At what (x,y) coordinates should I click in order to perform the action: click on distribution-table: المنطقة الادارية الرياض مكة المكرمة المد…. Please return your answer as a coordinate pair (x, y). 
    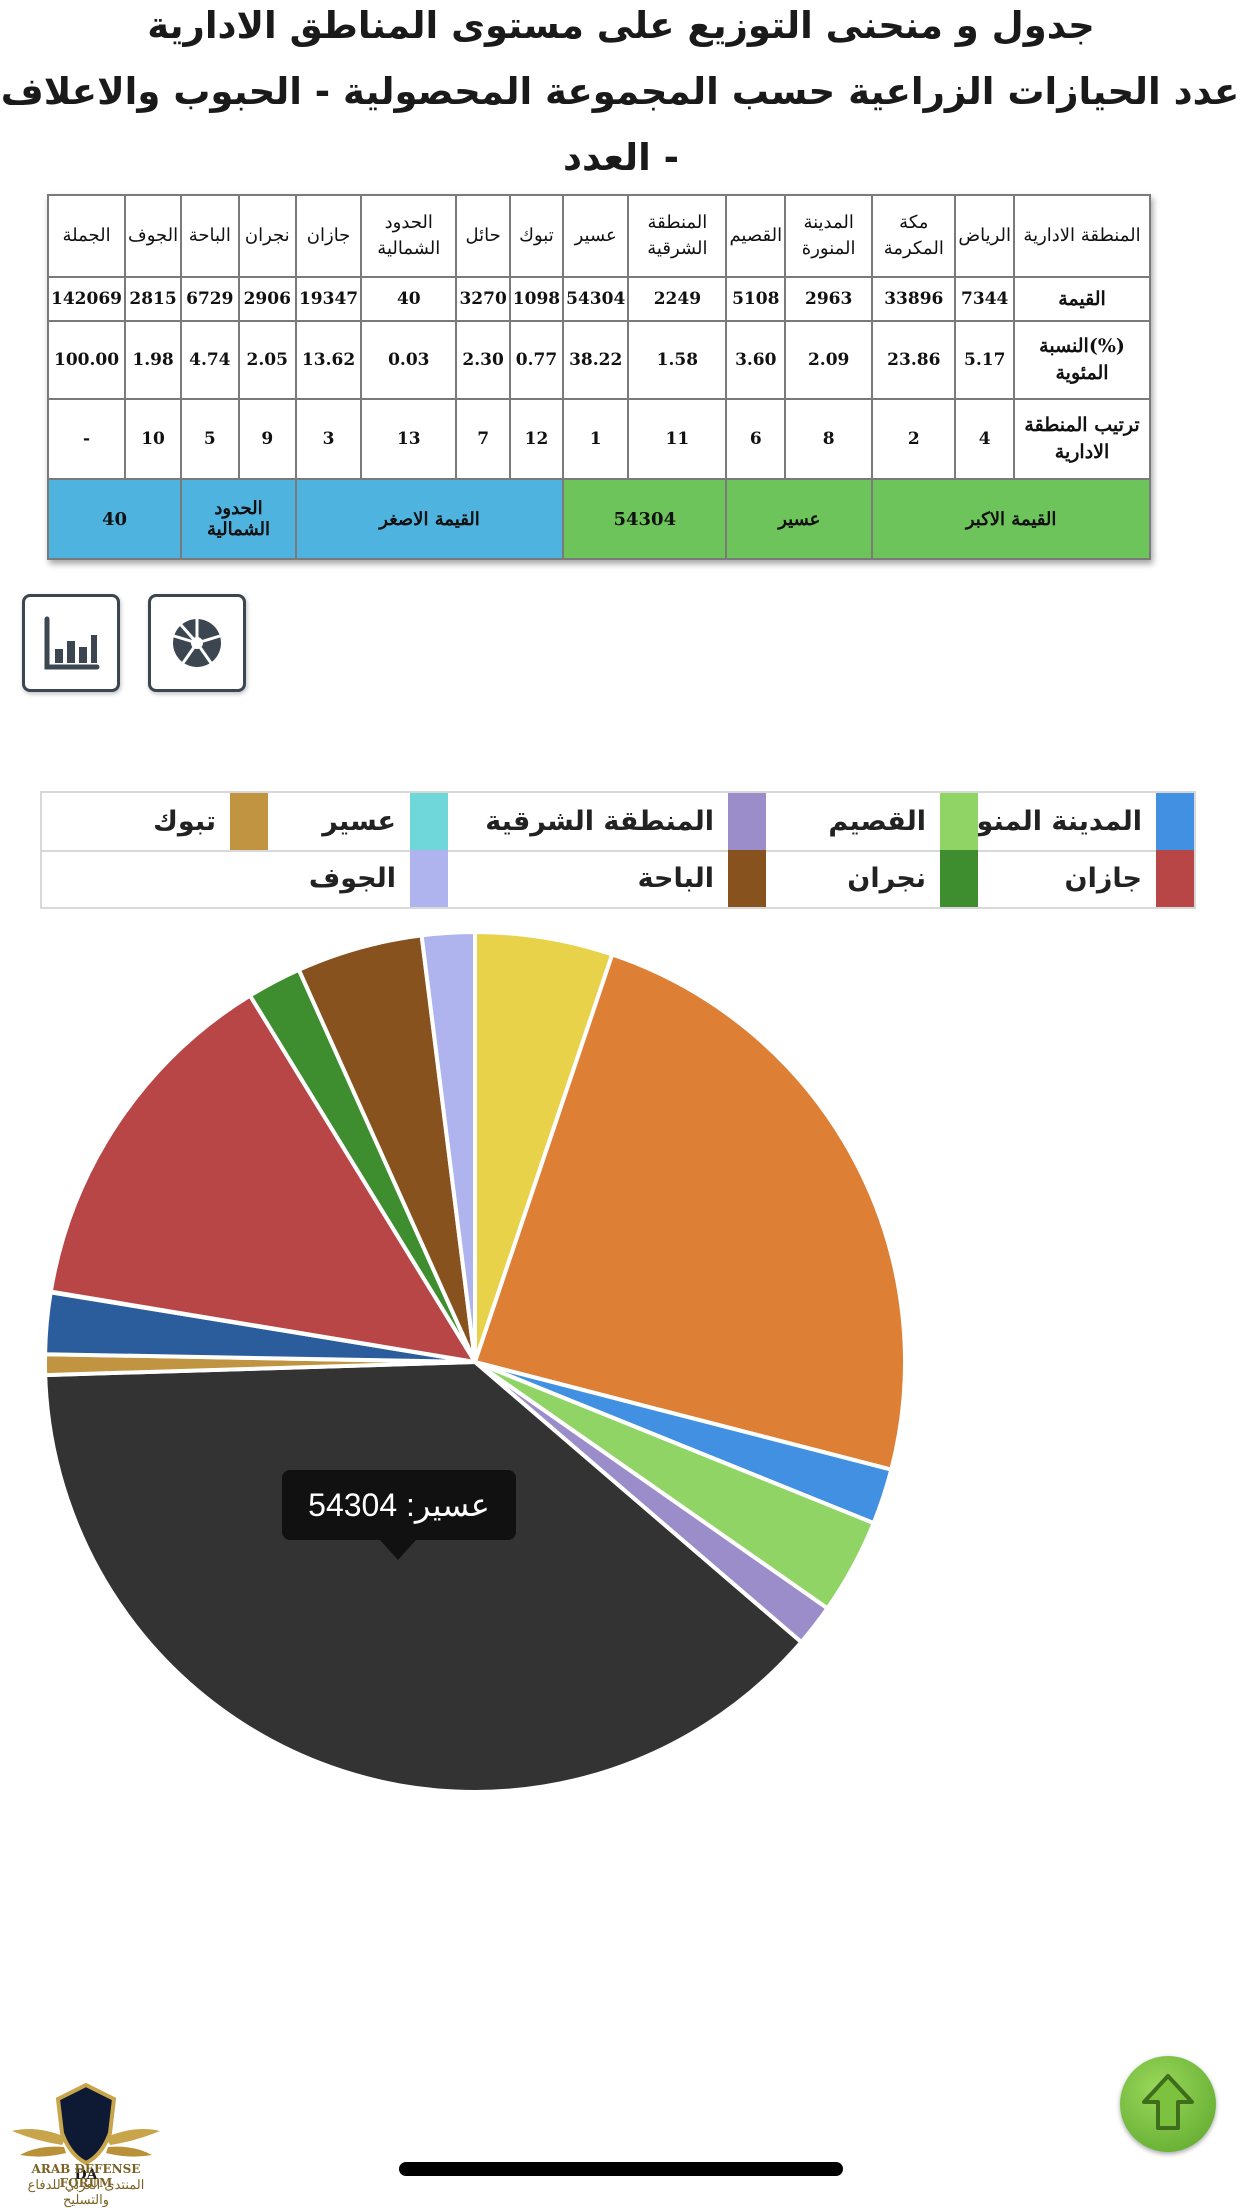
    Looking at the image, I should click on (598, 377).